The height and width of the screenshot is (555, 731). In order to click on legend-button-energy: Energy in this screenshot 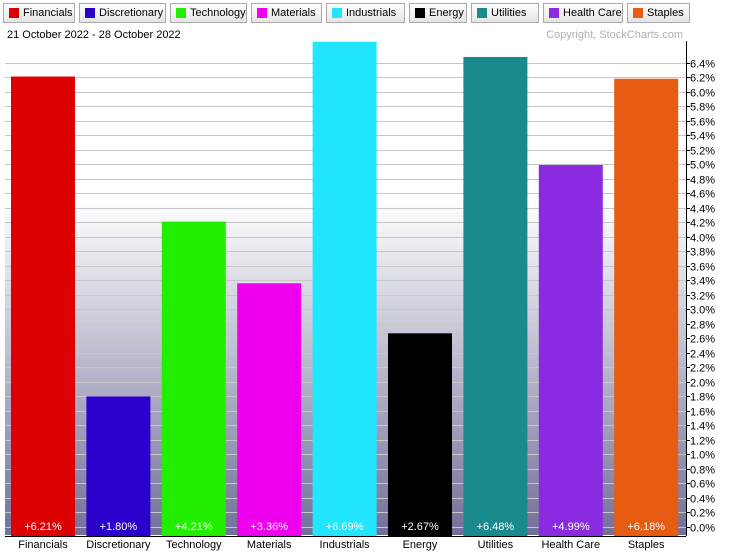, I will do `click(438, 13)`.